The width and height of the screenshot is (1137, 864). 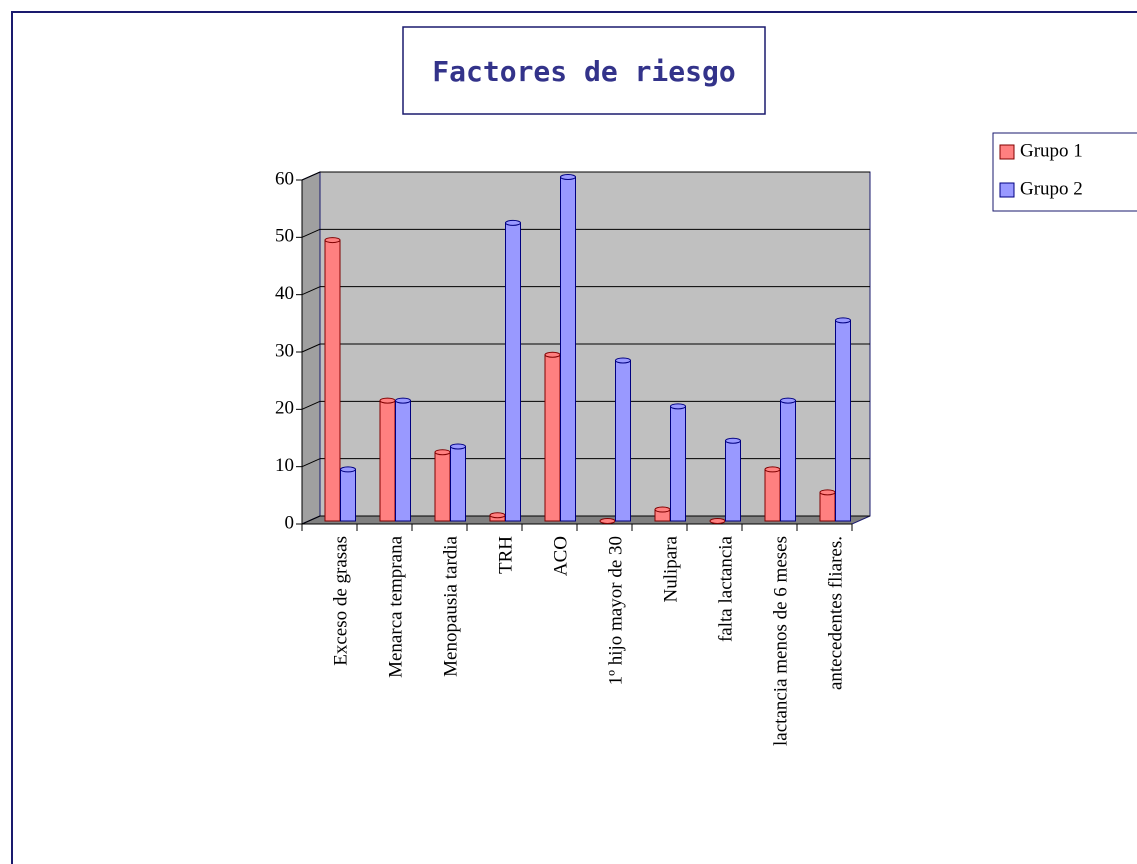 What do you see at coordinates (560, 556) in the screenshot?
I see `x-tick-label: ACO` at bounding box center [560, 556].